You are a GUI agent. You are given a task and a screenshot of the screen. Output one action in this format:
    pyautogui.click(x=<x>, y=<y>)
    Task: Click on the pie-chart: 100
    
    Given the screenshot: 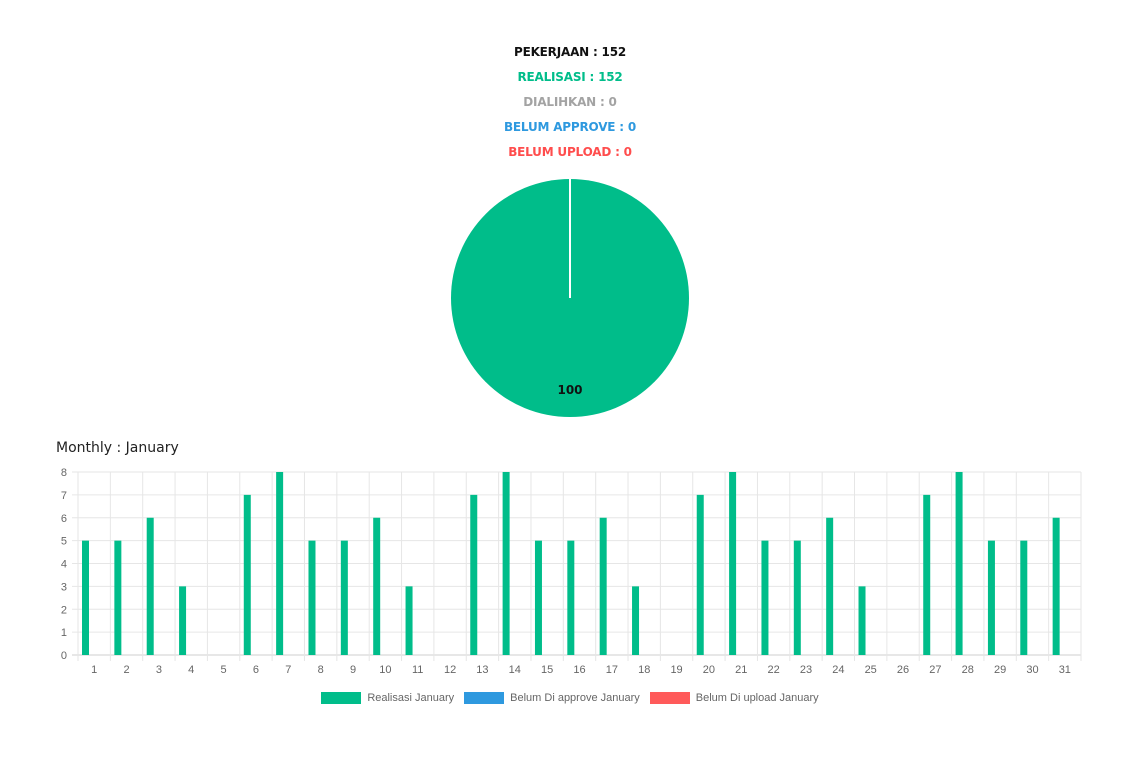 What is the action you would take?
    pyautogui.click(x=570, y=298)
    